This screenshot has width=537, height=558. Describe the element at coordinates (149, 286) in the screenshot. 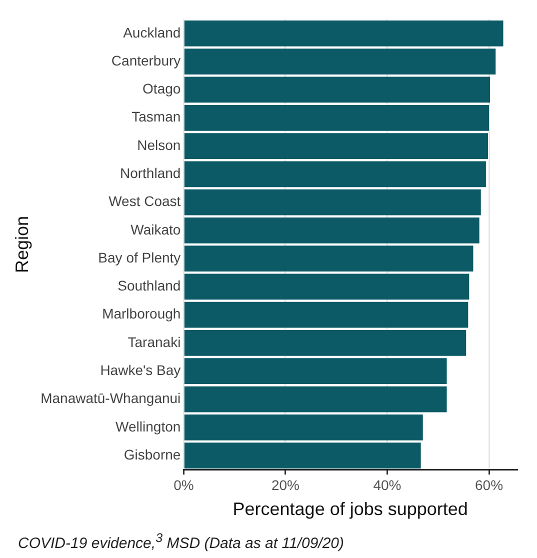

I see `y-tick-label: Southland` at that location.